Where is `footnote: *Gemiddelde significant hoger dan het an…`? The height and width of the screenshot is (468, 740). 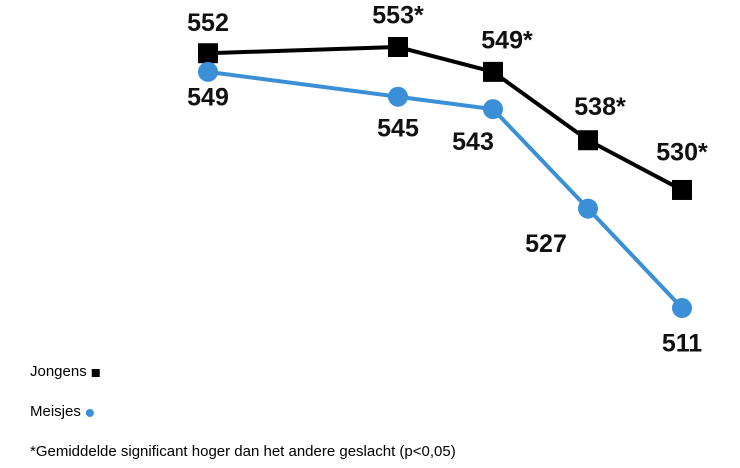
footnote: *Gemiddelde significant hoger dan het an… is located at coordinates (243, 451).